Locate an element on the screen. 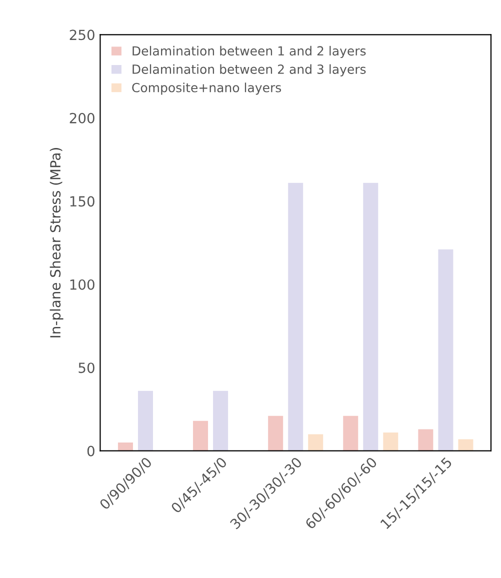 This screenshot has height=578, width=501. legend-label: Composite+nano layers is located at coordinates (207, 88).